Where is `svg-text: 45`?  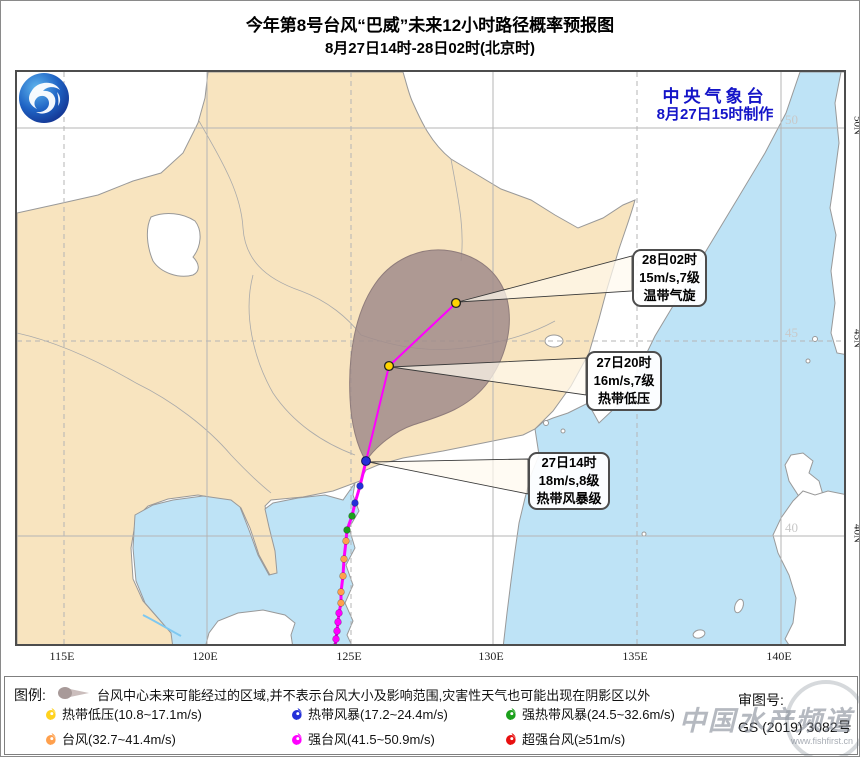 svg-text: 45 is located at coordinates (791, 332).